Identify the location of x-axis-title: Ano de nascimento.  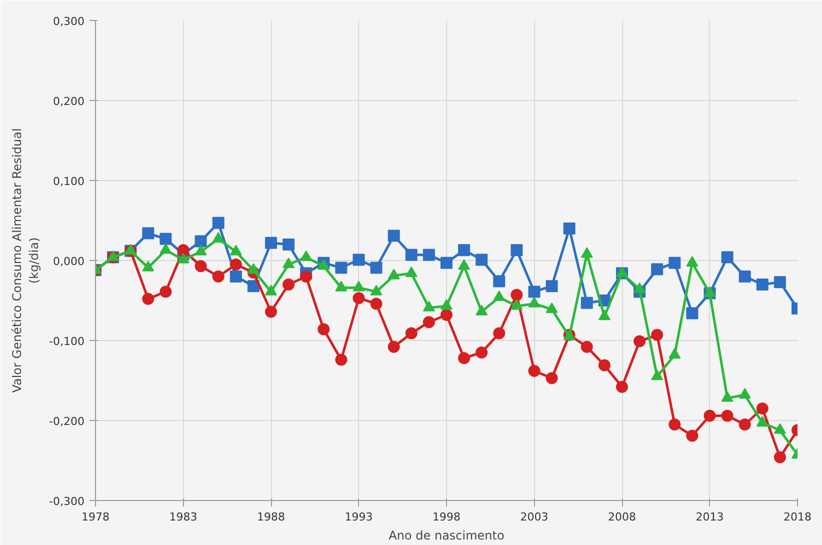
(446, 535).